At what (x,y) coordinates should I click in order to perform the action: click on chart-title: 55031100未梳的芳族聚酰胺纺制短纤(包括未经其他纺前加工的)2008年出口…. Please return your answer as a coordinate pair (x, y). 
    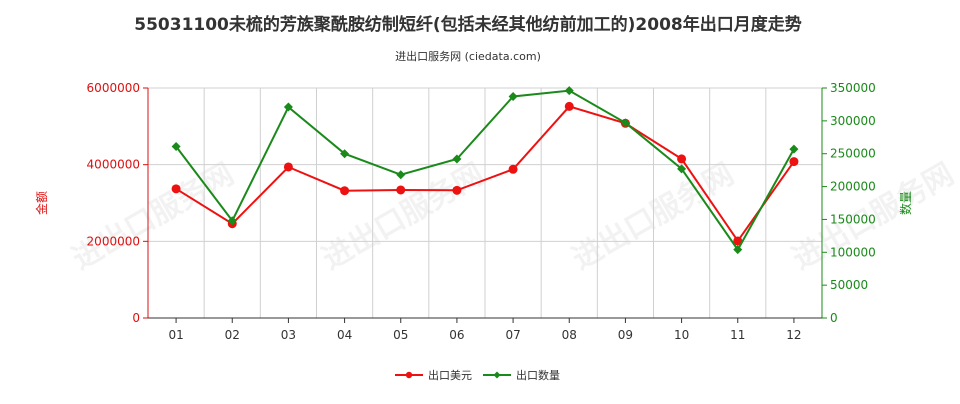
    Looking at the image, I should click on (467, 24).